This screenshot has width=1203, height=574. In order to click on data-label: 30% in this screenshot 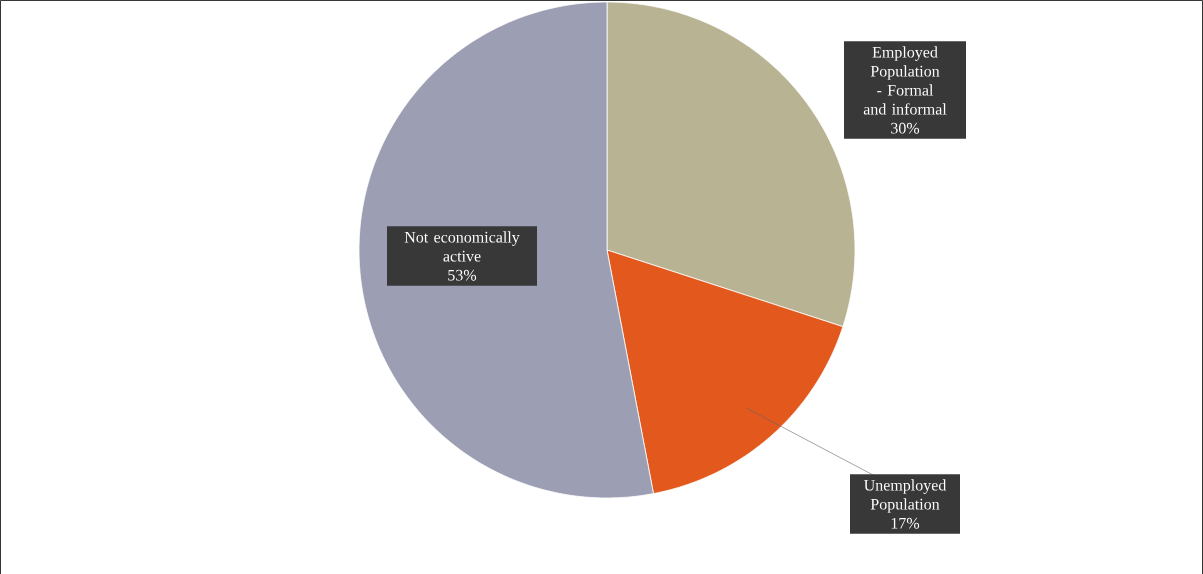, I will do `click(905, 128)`.